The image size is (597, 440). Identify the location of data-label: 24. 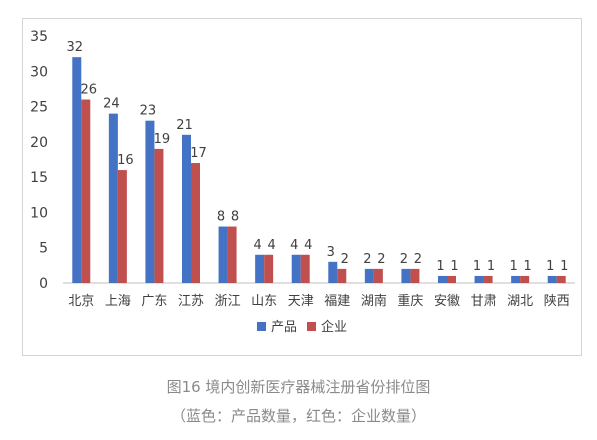
(111, 104).